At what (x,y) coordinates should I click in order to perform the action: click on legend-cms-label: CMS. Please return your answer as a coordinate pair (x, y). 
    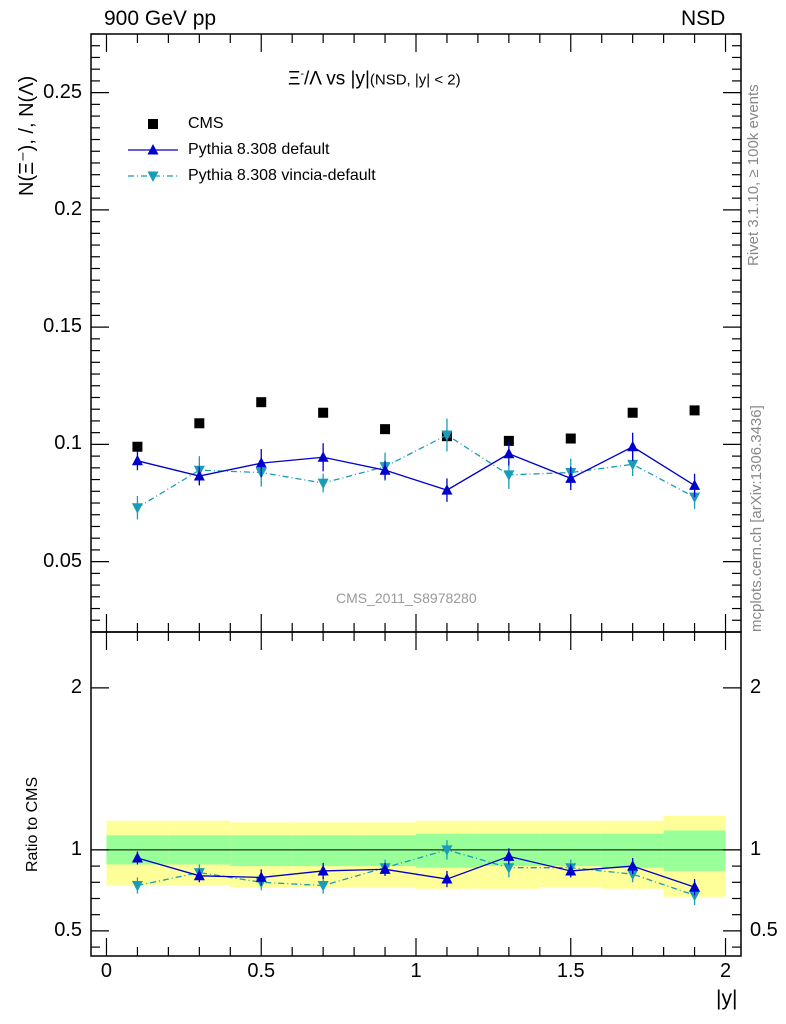
    Looking at the image, I should click on (206, 123).